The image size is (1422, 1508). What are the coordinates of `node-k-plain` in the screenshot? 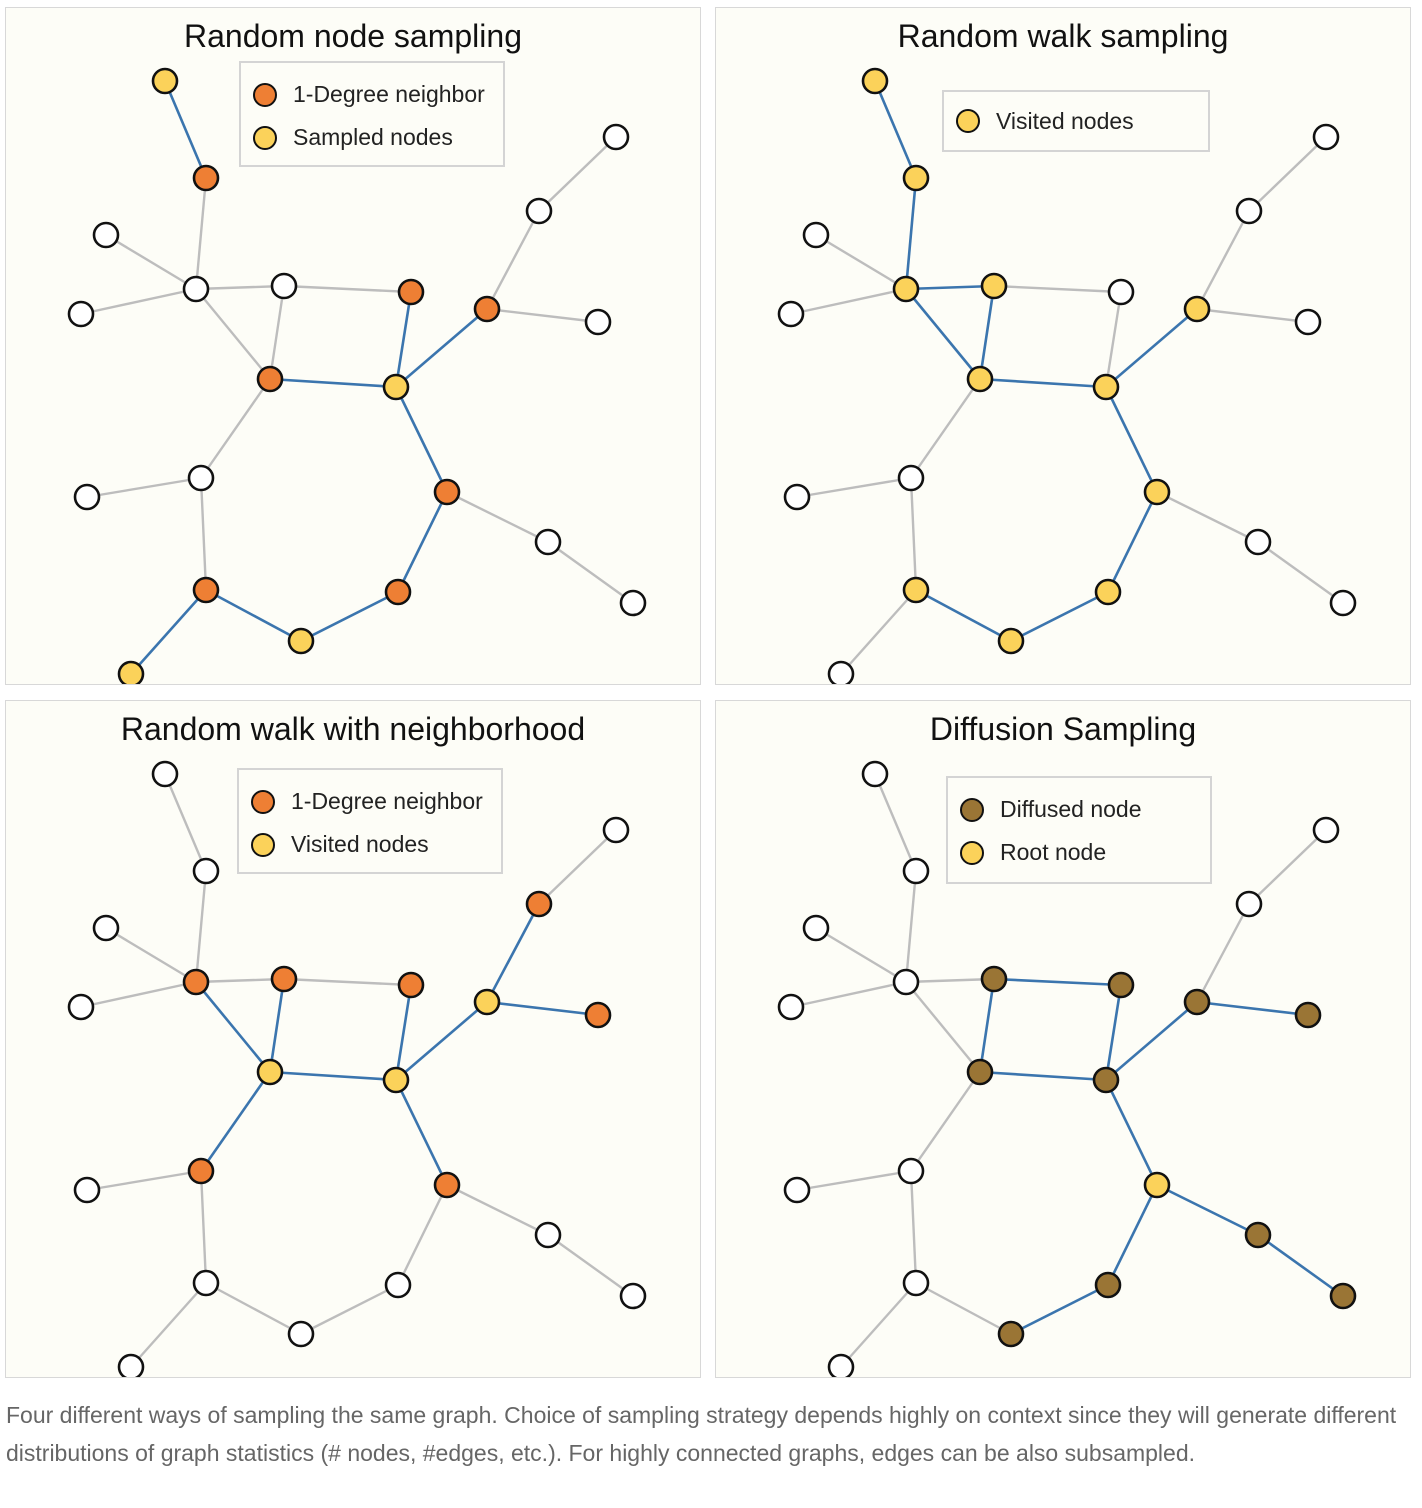 It's located at (1308, 322).